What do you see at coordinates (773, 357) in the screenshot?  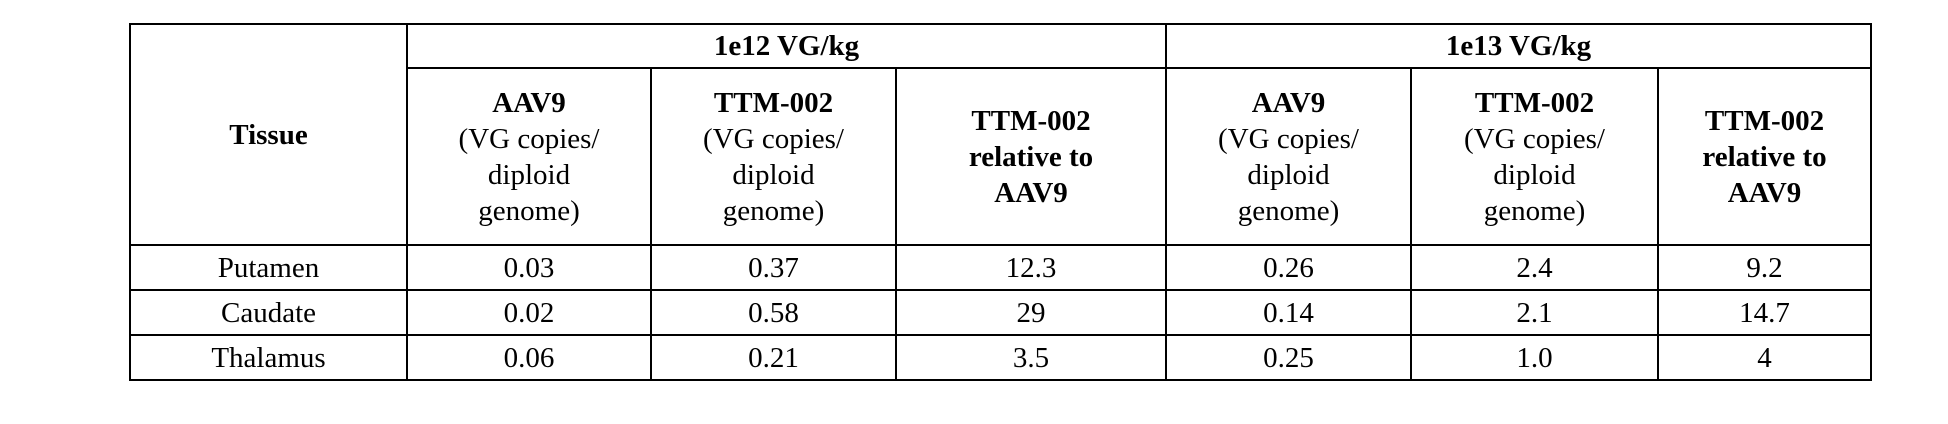 I see `value-cell: 0.21` at bounding box center [773, 357].